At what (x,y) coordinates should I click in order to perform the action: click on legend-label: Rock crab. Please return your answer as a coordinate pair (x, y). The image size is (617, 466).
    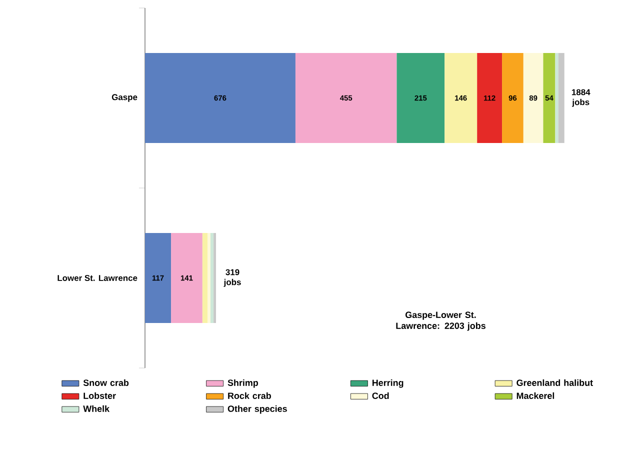
    Looking at the image, I should click on (249, 395).